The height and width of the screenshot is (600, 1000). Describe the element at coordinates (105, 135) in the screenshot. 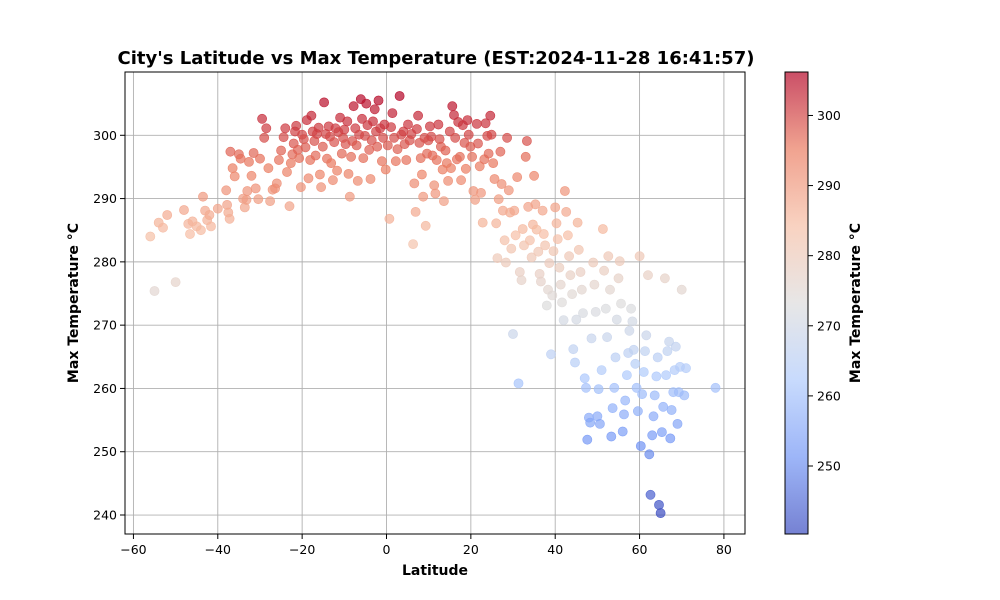

I see `y-tick-label: 300` at that location.